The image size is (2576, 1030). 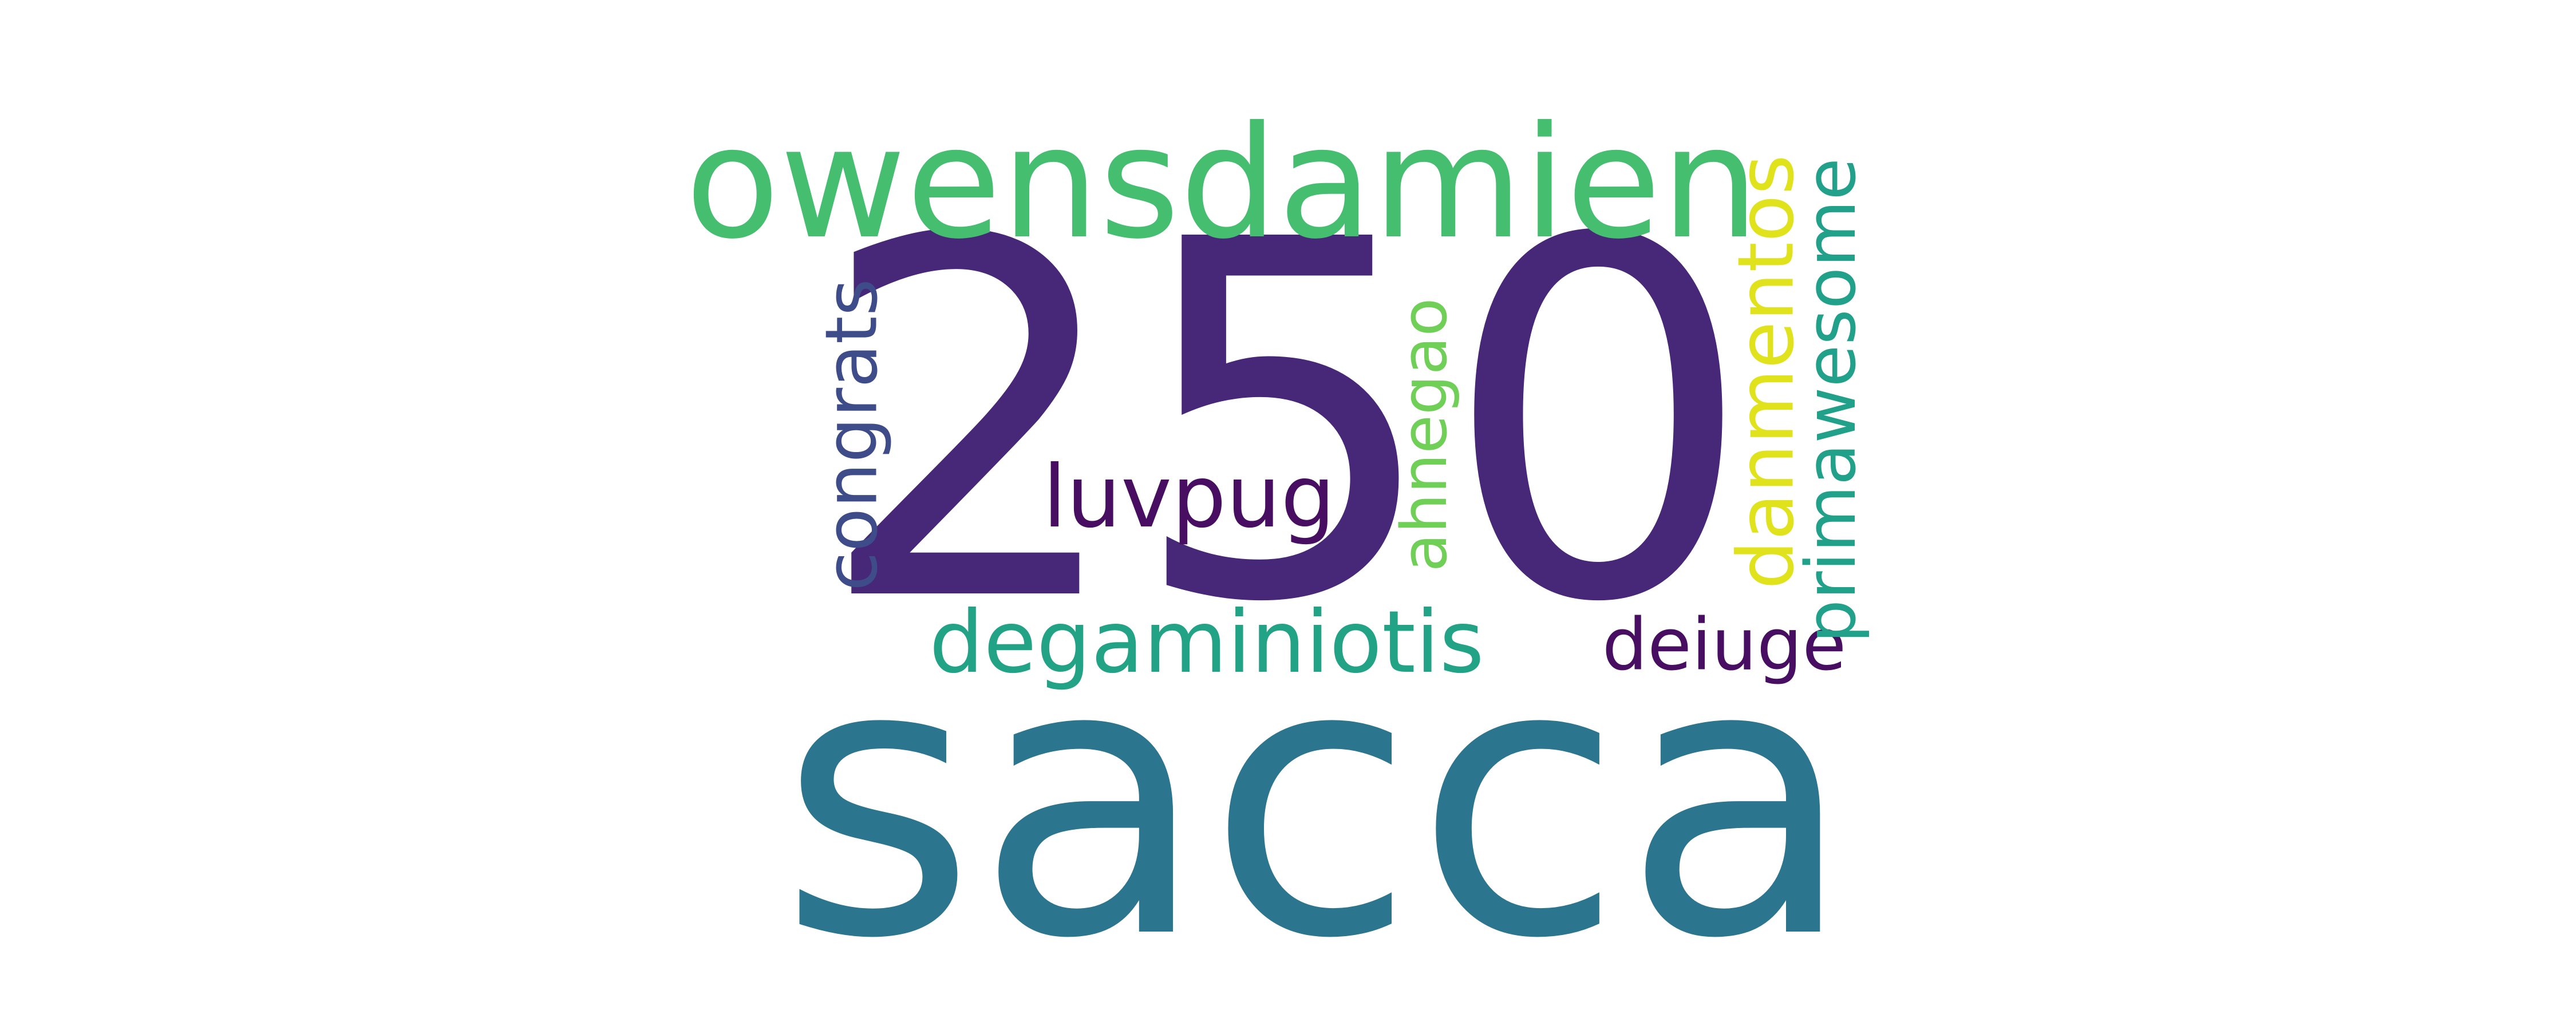 I want to click on word-luvpug: luvpug, so click(x=1189, y=497).